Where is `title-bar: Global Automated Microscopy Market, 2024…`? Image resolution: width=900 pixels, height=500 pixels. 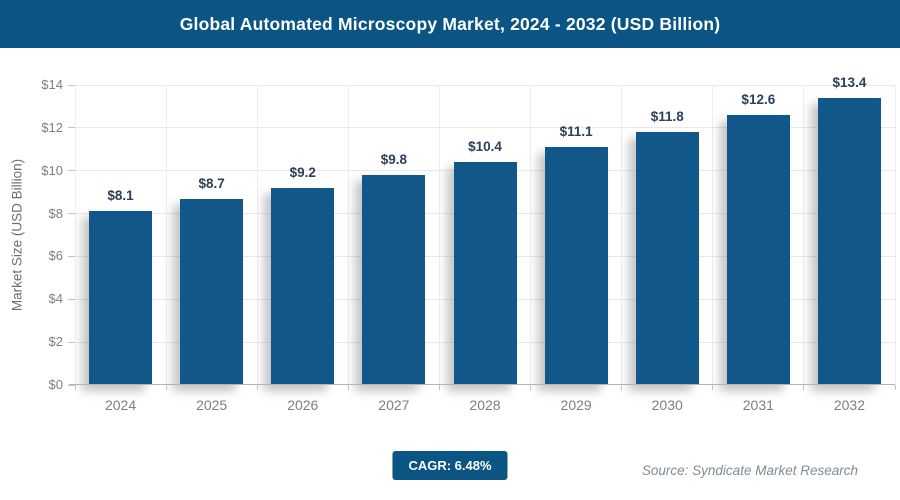 title-bar: Global Automated Microscopy Market, 2024… is located at coordinates (450, 24).